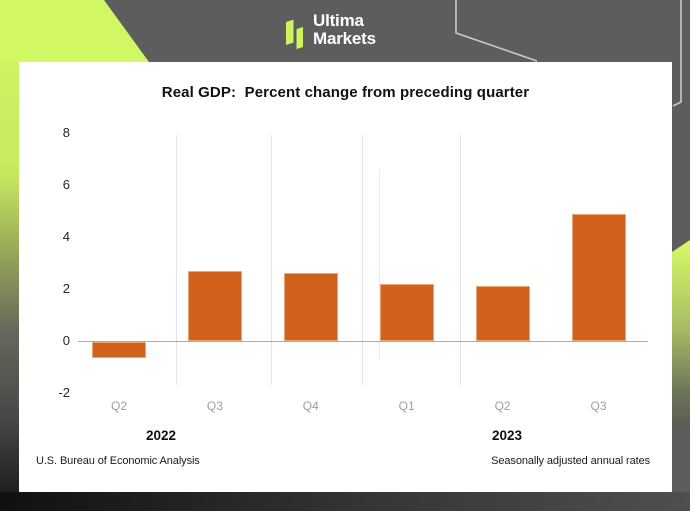 This screenshot has width=690, height=511. Describe the element at coordinates (310, 406) in the screenshot. I see `x-tick-label: Q4` at that location.